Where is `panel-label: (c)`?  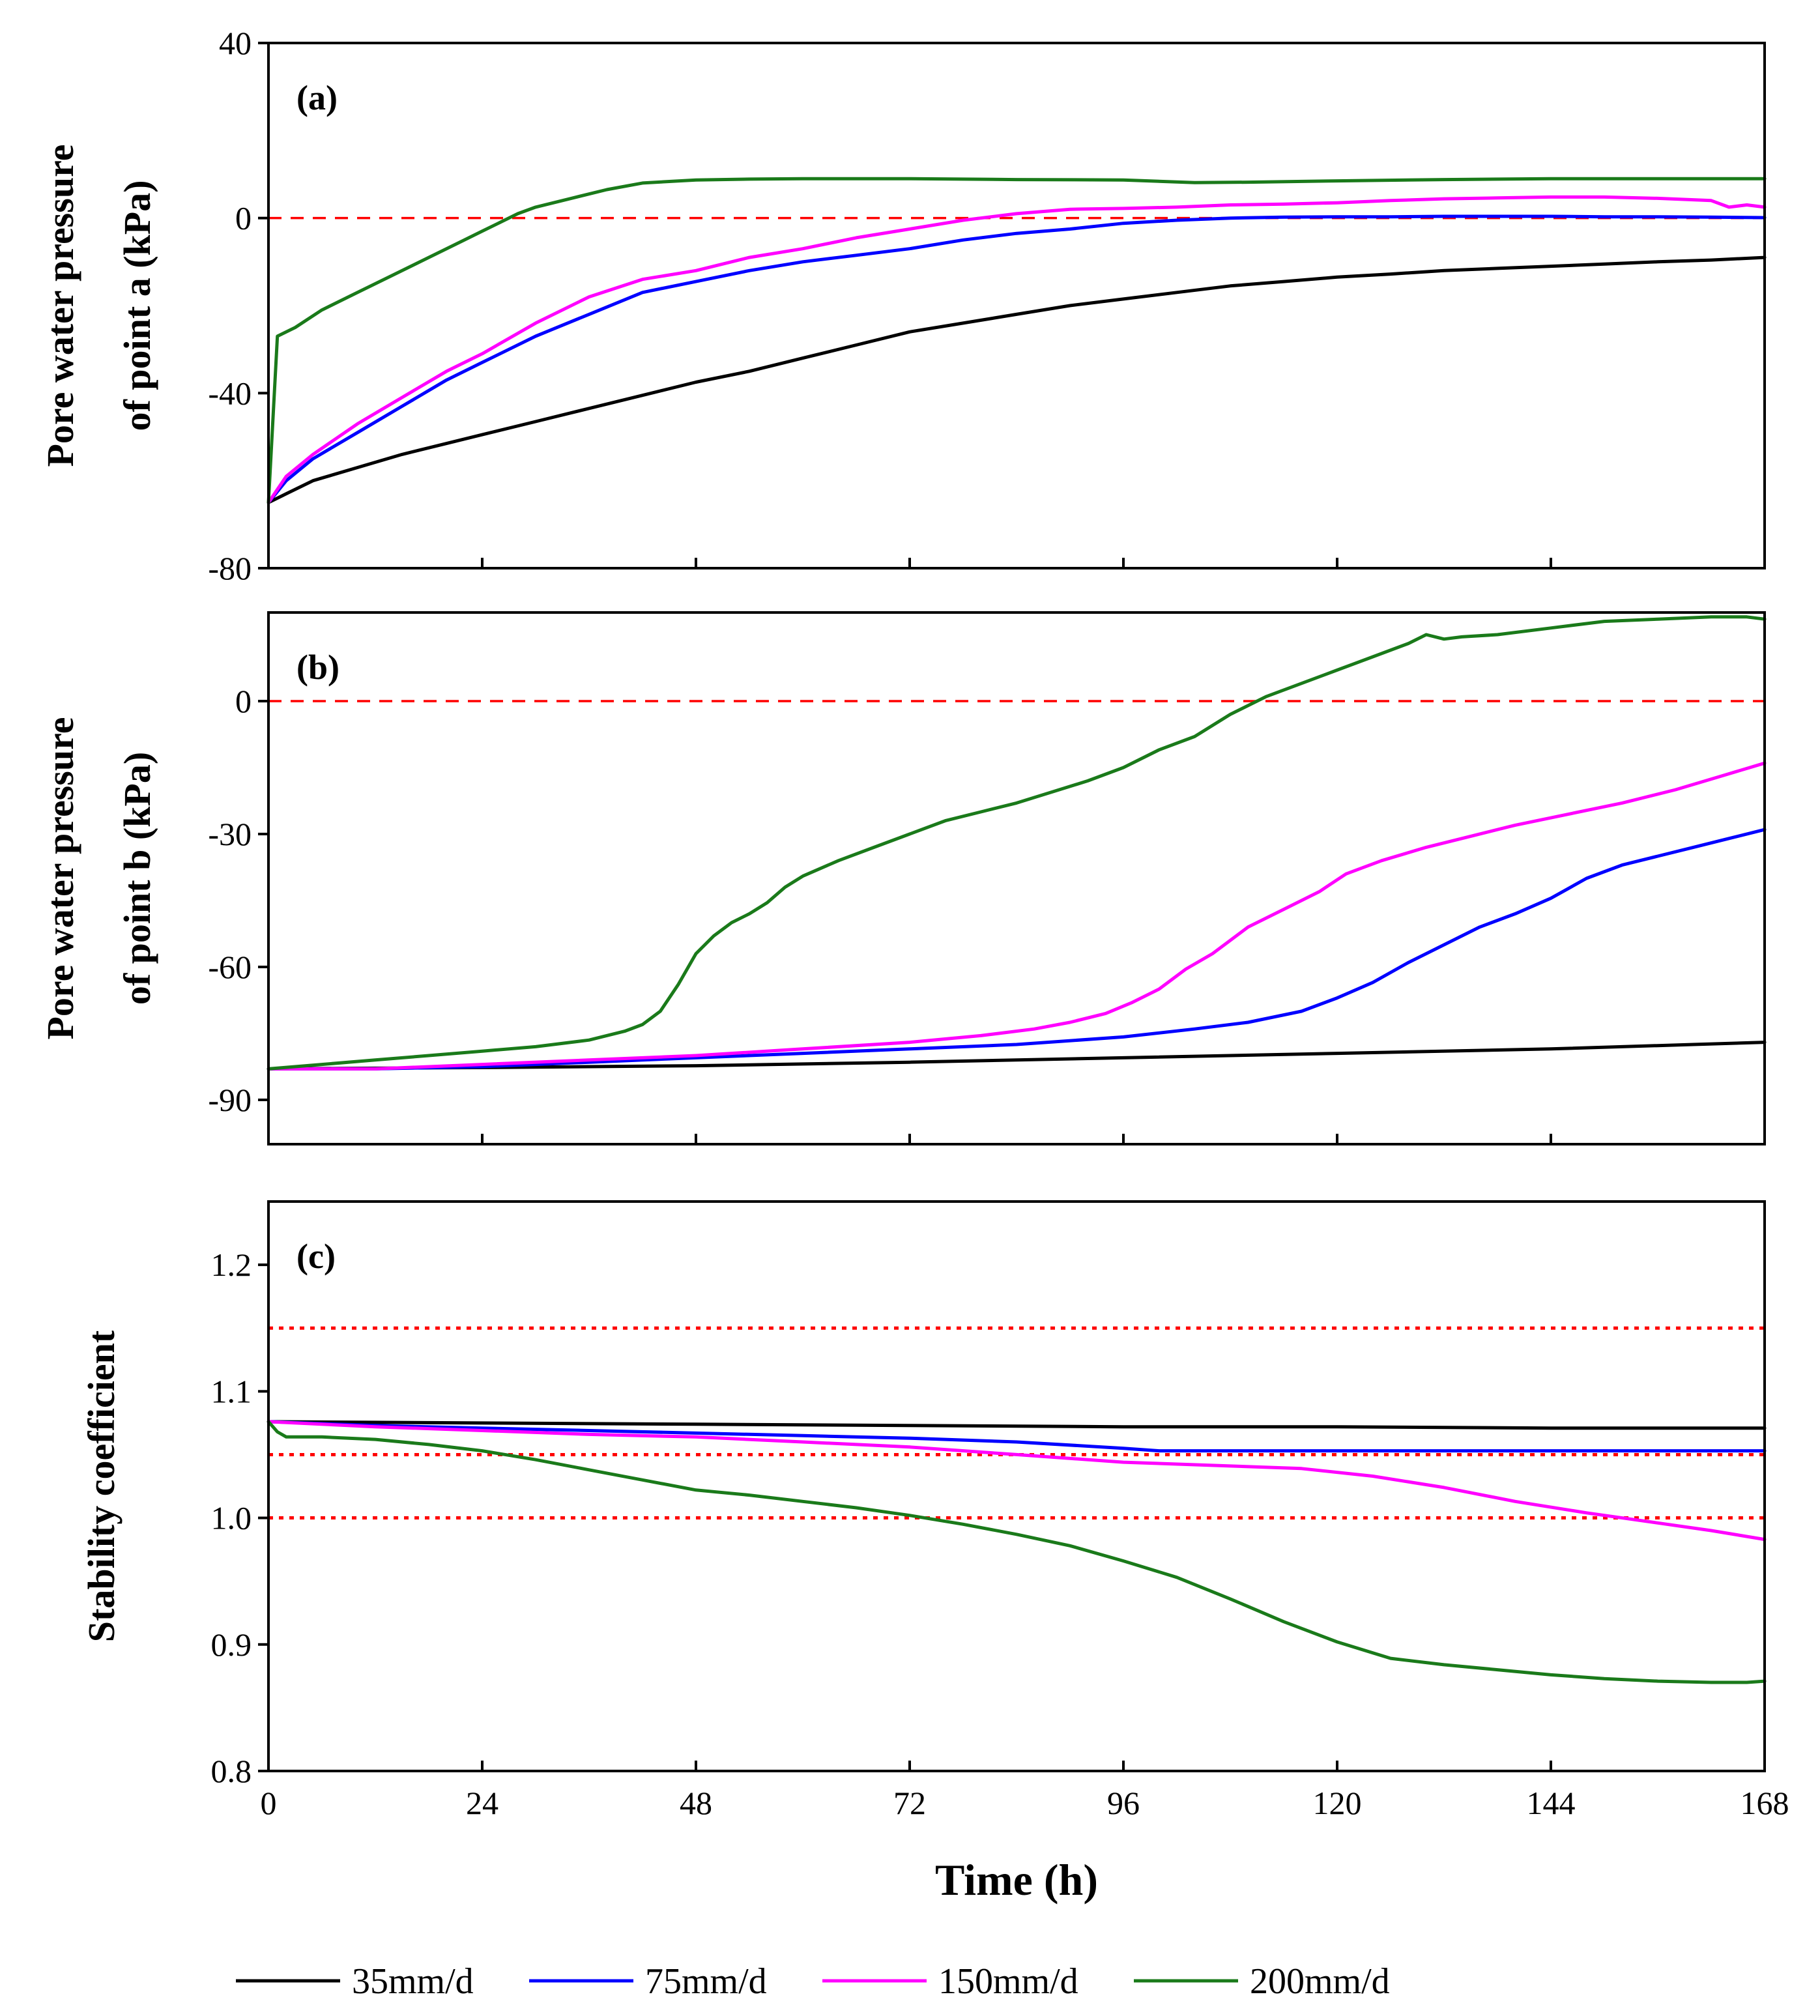 panel-label: (c) is located at coordinates (316, 1257).